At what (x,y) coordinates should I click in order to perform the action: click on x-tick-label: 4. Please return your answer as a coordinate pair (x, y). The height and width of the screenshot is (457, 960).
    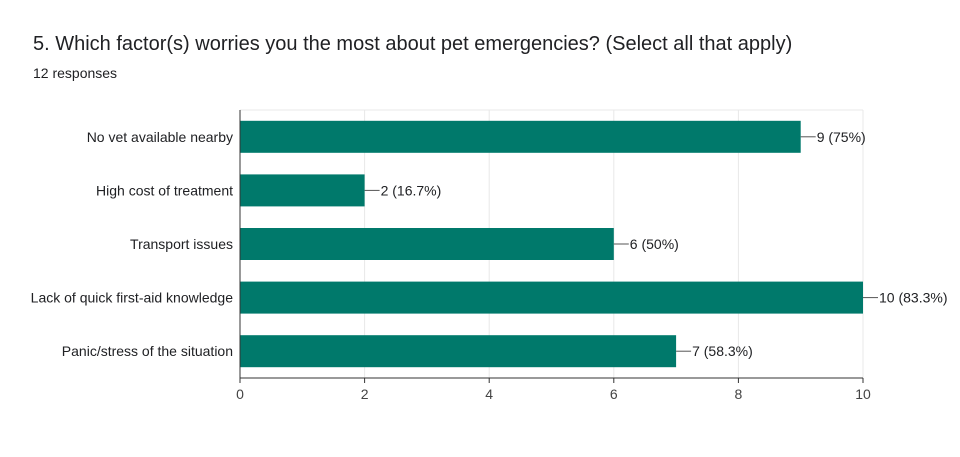
    Looking at the image, I should click on (489, 394).